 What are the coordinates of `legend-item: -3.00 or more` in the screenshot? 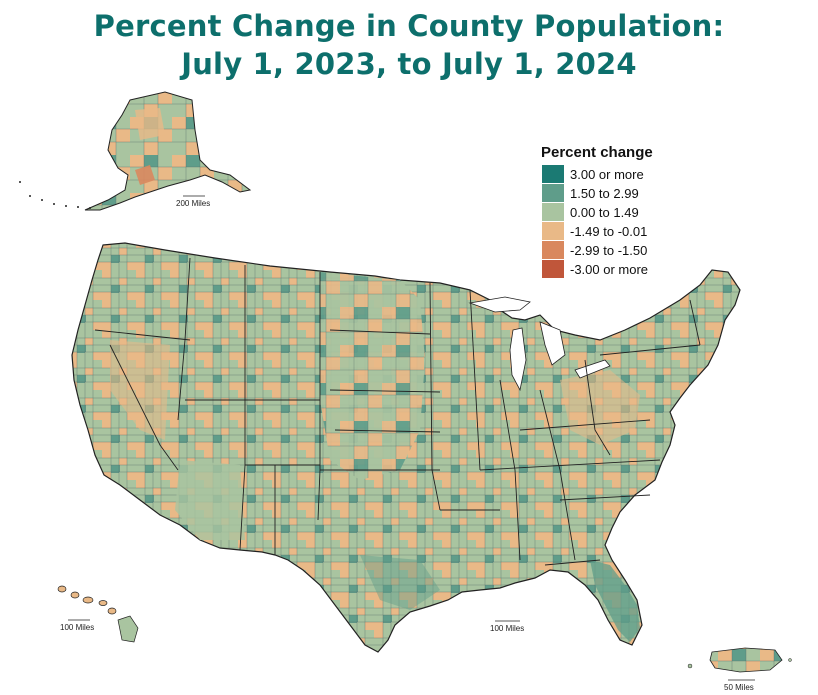 It's located at (595, 269).